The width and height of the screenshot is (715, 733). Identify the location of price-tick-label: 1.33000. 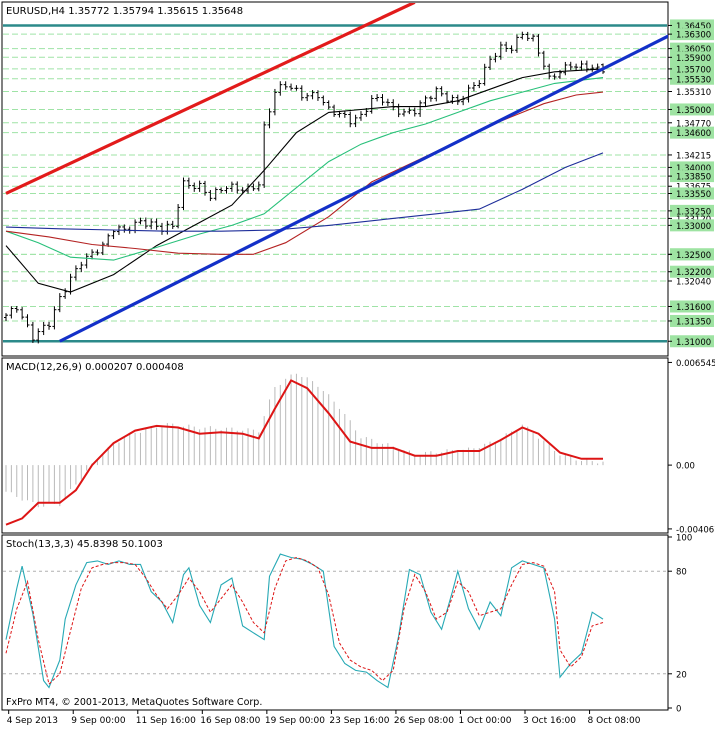
(693, 227).